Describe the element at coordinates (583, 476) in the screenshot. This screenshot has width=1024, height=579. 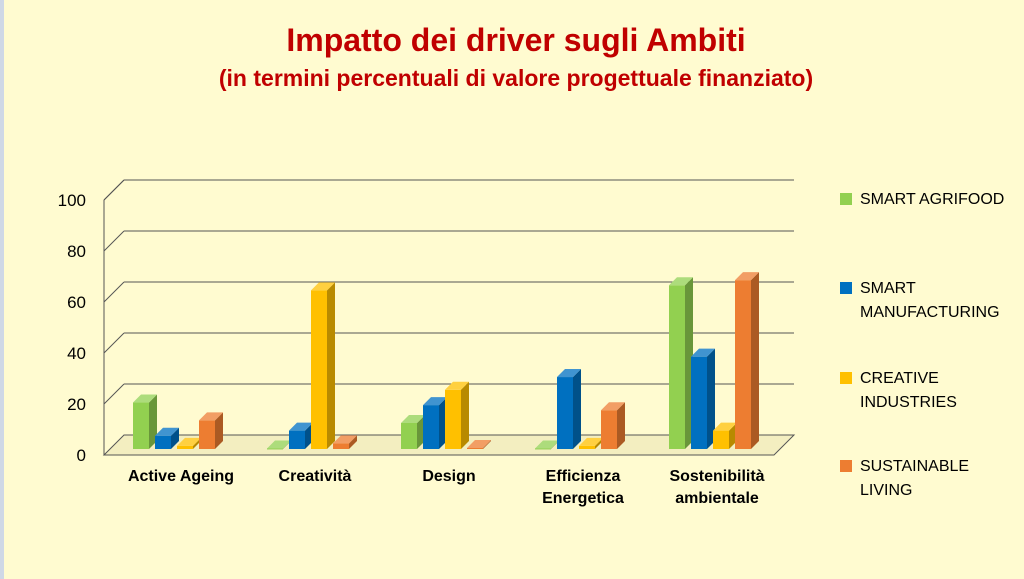
I see `x-tick-label: Efficienza` at that location.